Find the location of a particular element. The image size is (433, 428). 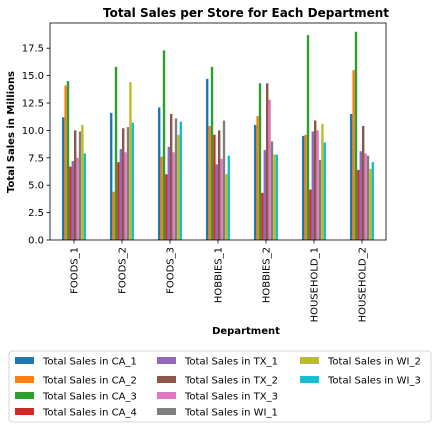

legend-entry: Total Sales in CA_4 is located at coordinates (89, 413).